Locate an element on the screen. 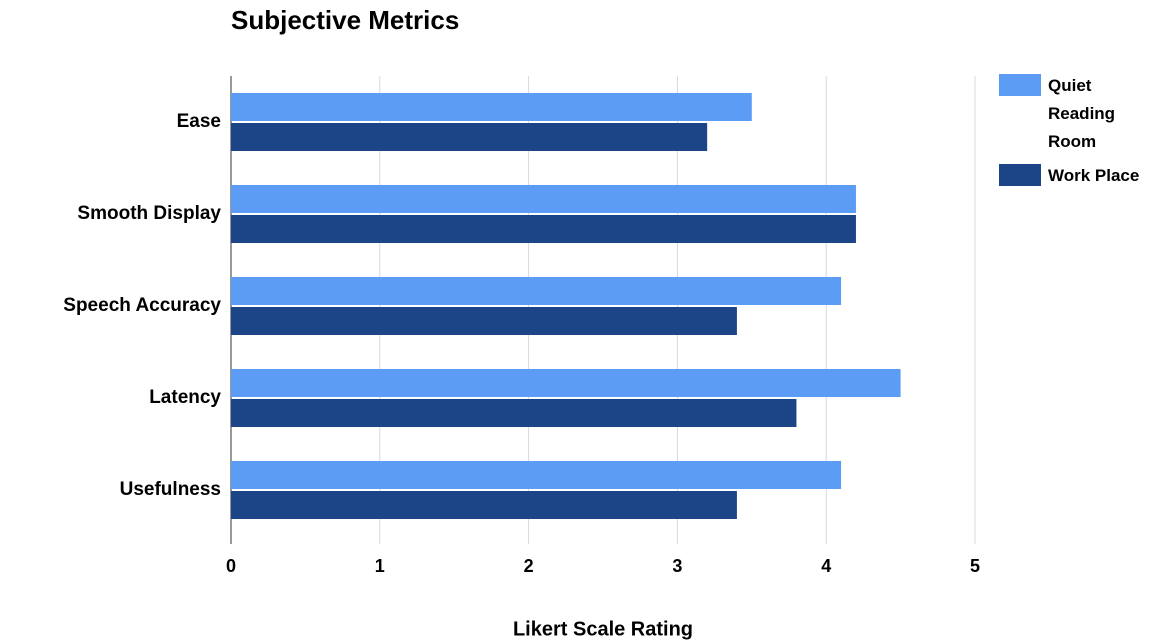 This screenshot has height=644, width=1171. y-tick-label: Usefulness is located at coordinates (170, 489).